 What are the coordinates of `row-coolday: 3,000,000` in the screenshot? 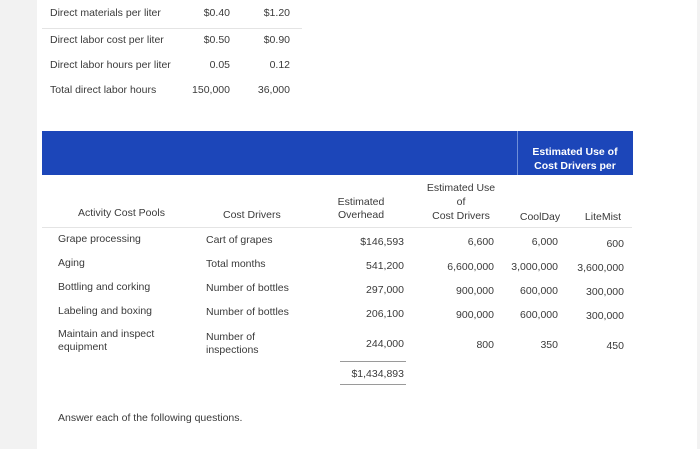 It's located at (534, 267).